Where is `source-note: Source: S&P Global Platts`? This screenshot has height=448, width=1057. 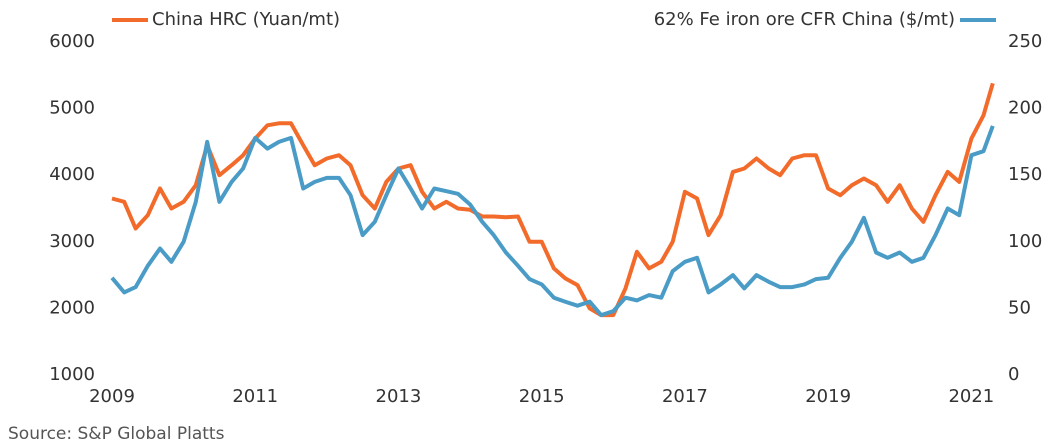 source-note: Source: S&P Global Platts is located at coordinates (116, 434).